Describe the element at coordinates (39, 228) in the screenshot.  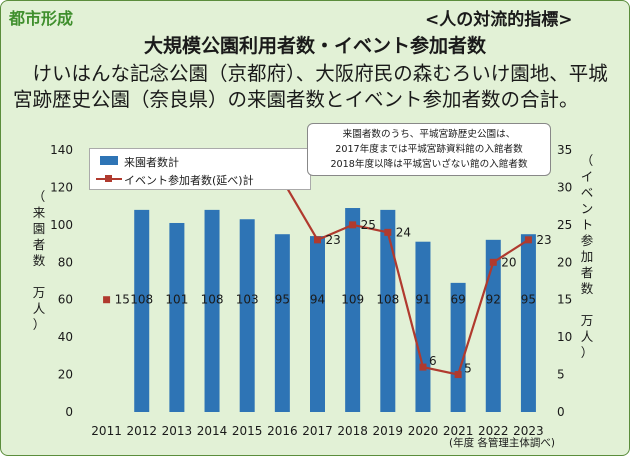
I see `y-axis-left-label-char: 園` at that location.